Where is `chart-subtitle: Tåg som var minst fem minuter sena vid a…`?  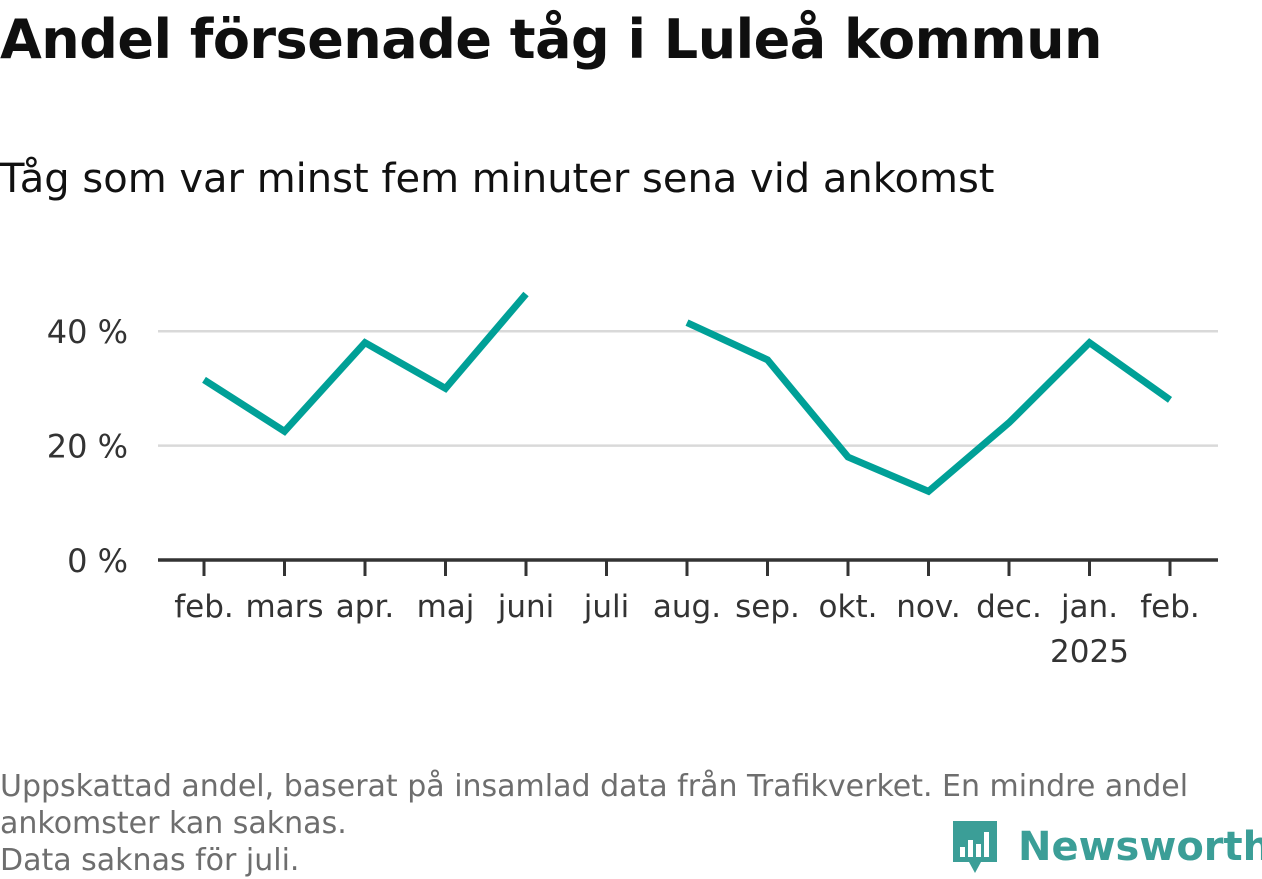 chart-subtitle: Tåg som var minst fem minuter sena vid a… is located at coordinates (497, 179).